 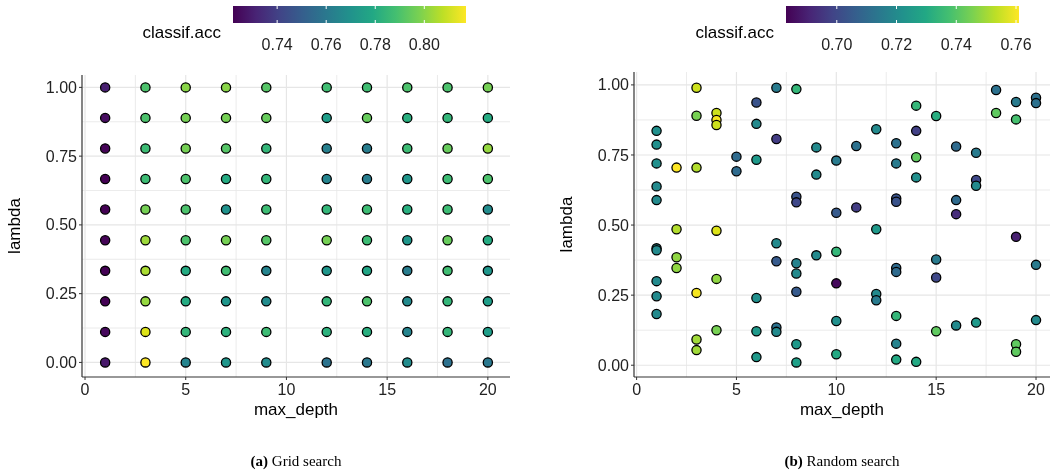 What do you see at coordinates (896, 44) in the screenshot?
I see `color-bar-label: 0.72` at bounding box center [896, 44].